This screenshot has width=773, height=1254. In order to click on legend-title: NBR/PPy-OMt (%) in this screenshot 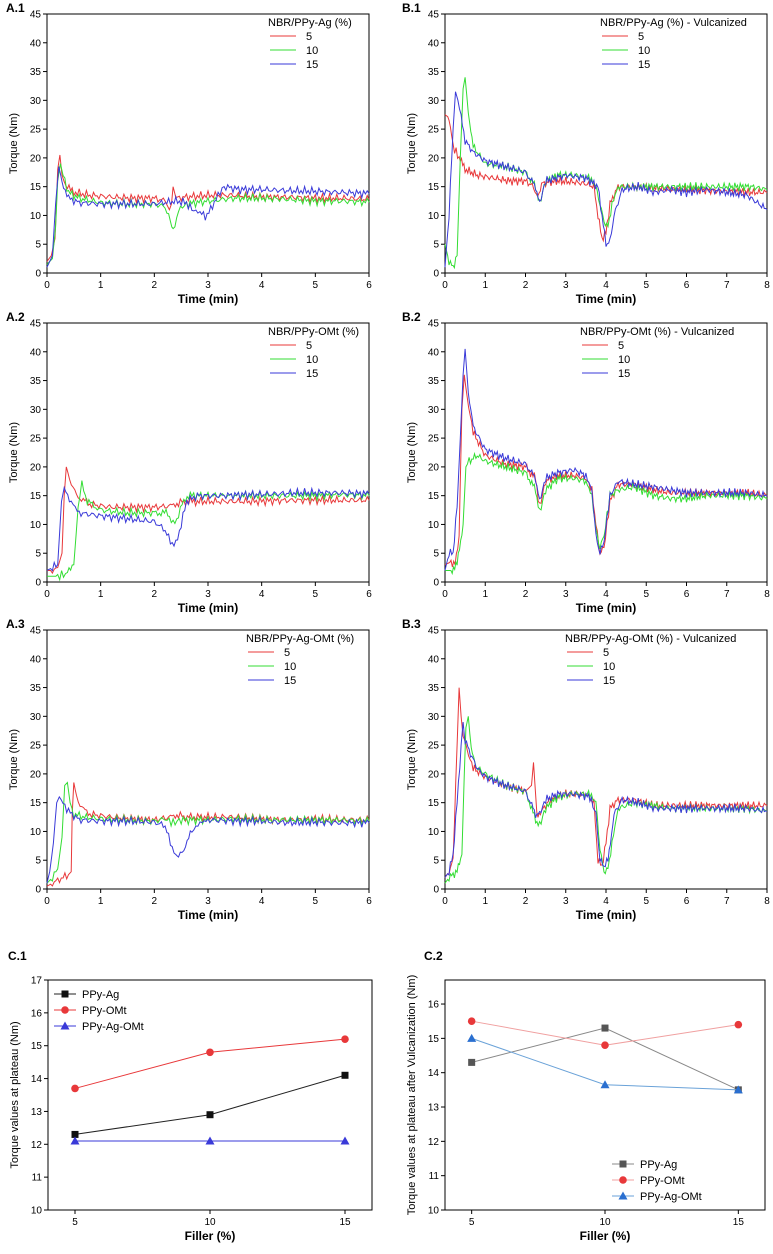, I will do `click(313, 332)`.